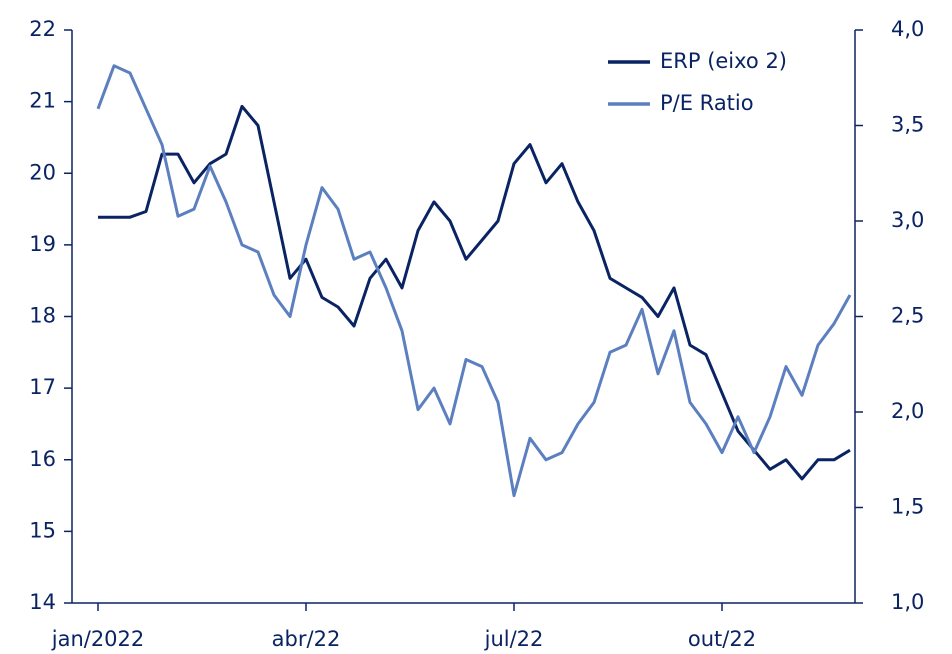 The height and width of the screenshot is (654, 952). What do you see at coordinates (707, 103) in the screenshot?
I see `legend-label: P/E Ratio` at bounding box center [707, 103].